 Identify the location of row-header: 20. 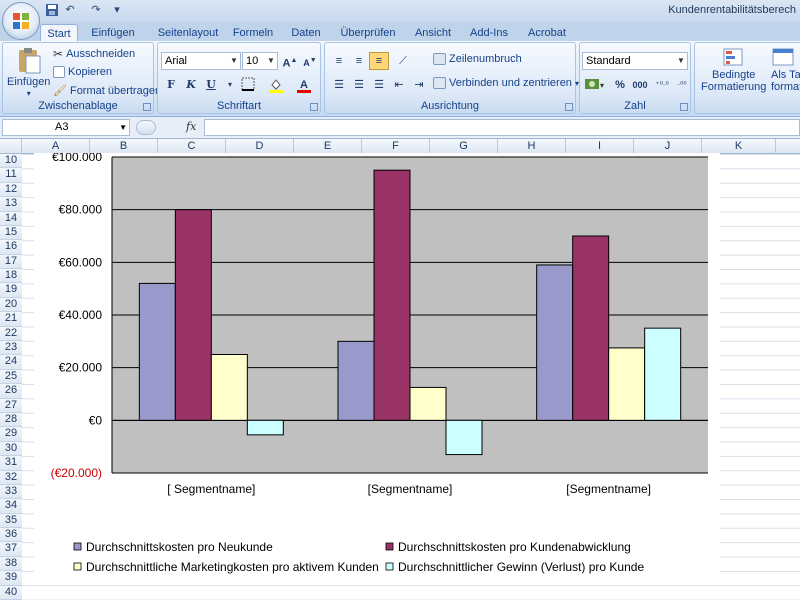
(11, 305).